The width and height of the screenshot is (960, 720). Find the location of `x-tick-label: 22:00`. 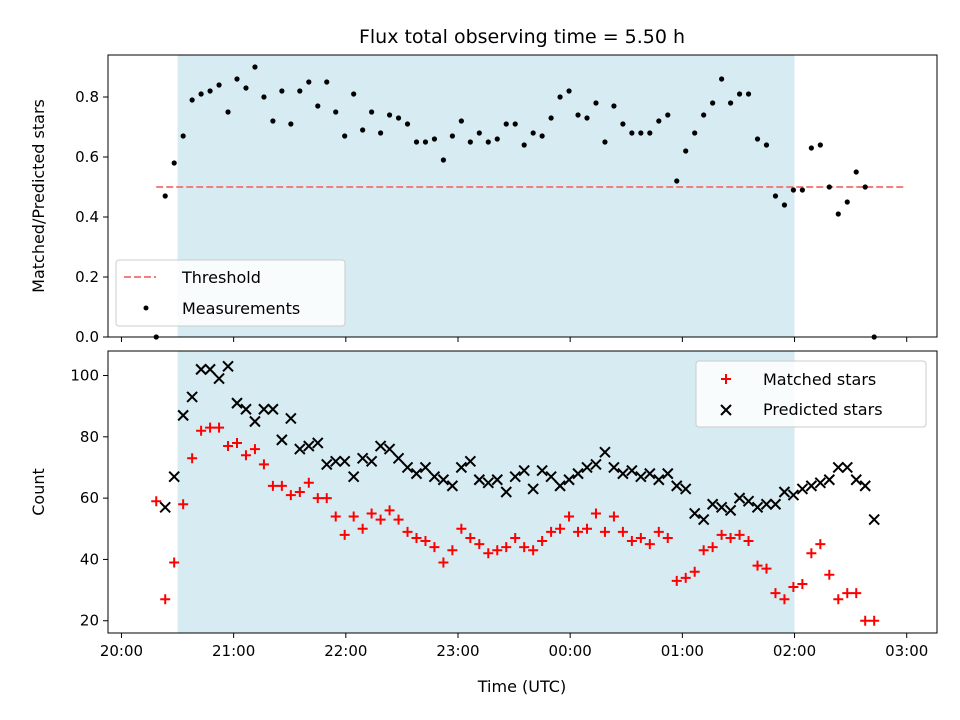

x-tick-label: 22:00 is located at coordinates (345, 651).